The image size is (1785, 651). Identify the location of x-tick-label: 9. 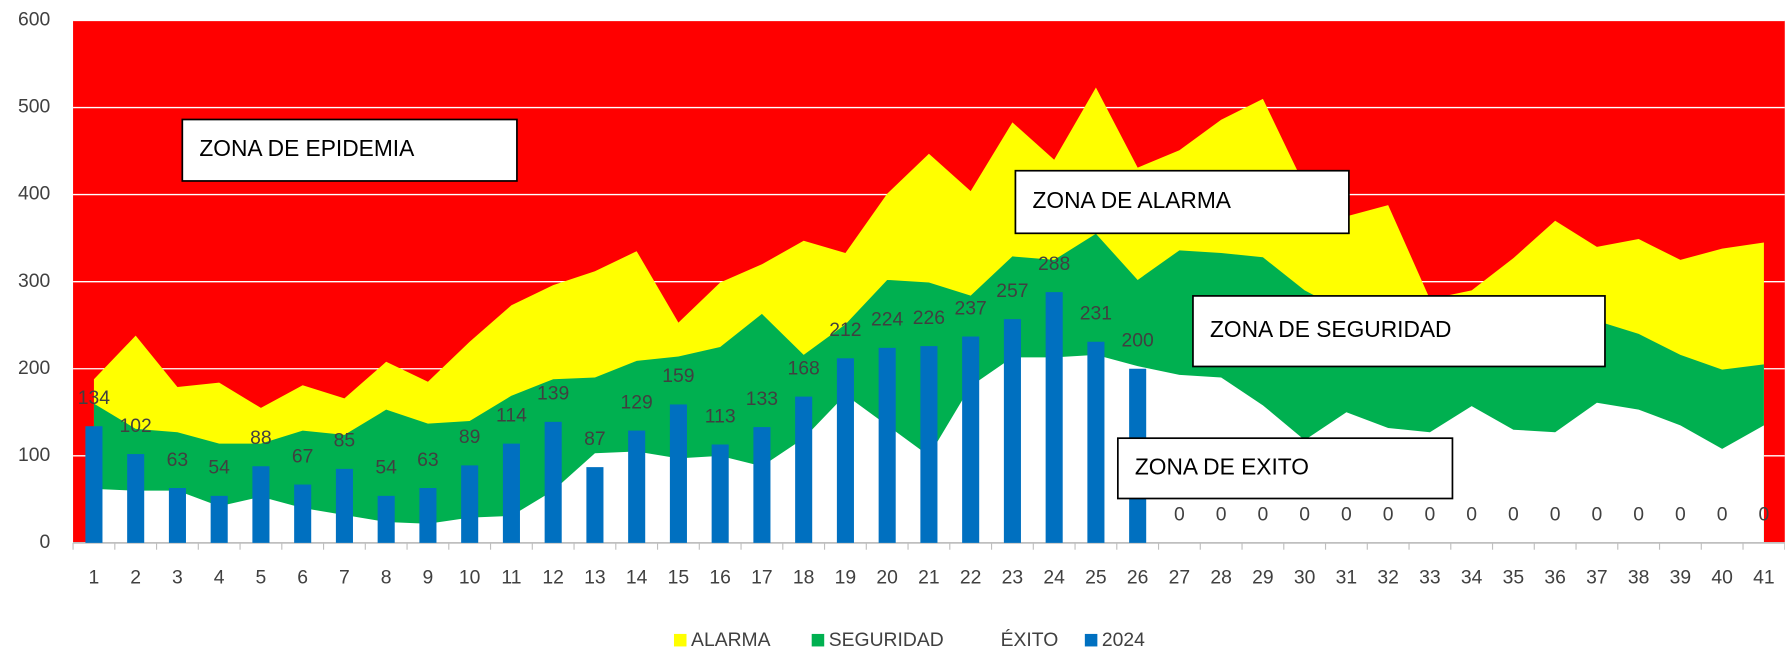
(428, 577).